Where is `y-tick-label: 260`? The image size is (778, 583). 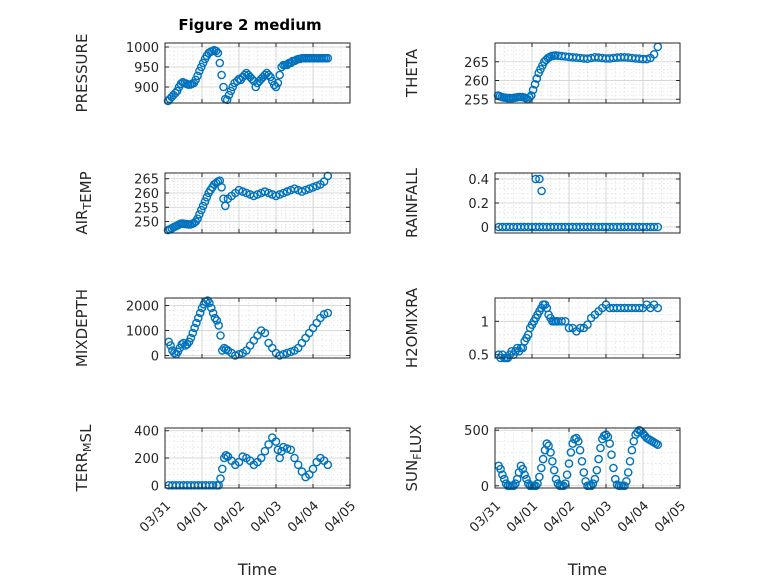 y-tick-label: 260 is located at coordinates (146, 194).